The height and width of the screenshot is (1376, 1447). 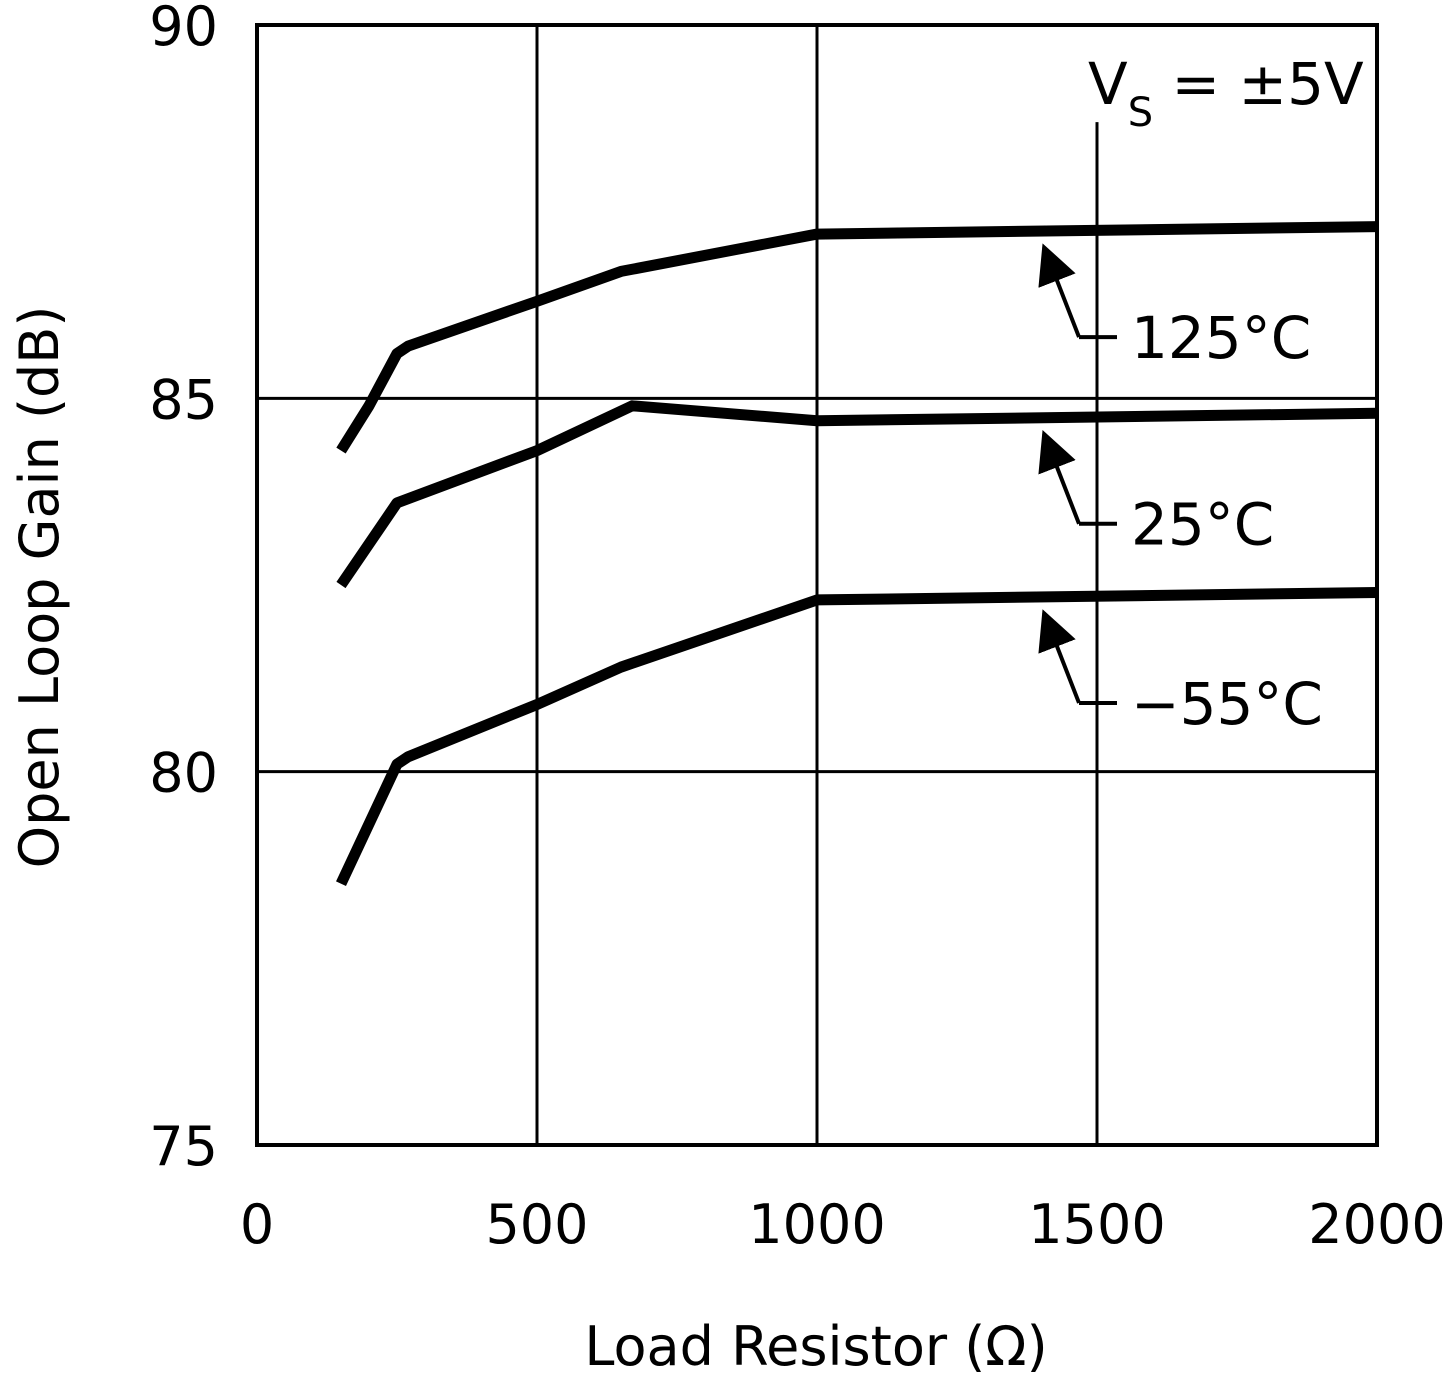 I want to click on supply-condition-label: VS = ±5V, so click(x=1226, y=93).